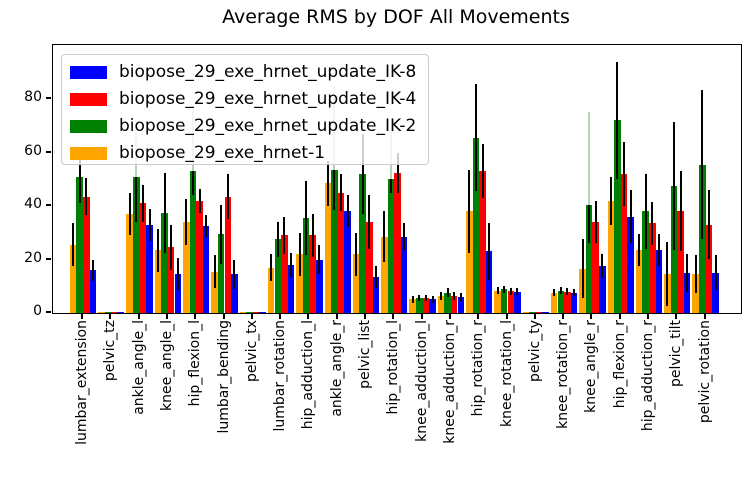 This screenshot has height=500, width=750. I want to click on x-tick-label: hip_flexion_r, so click(619, 364).